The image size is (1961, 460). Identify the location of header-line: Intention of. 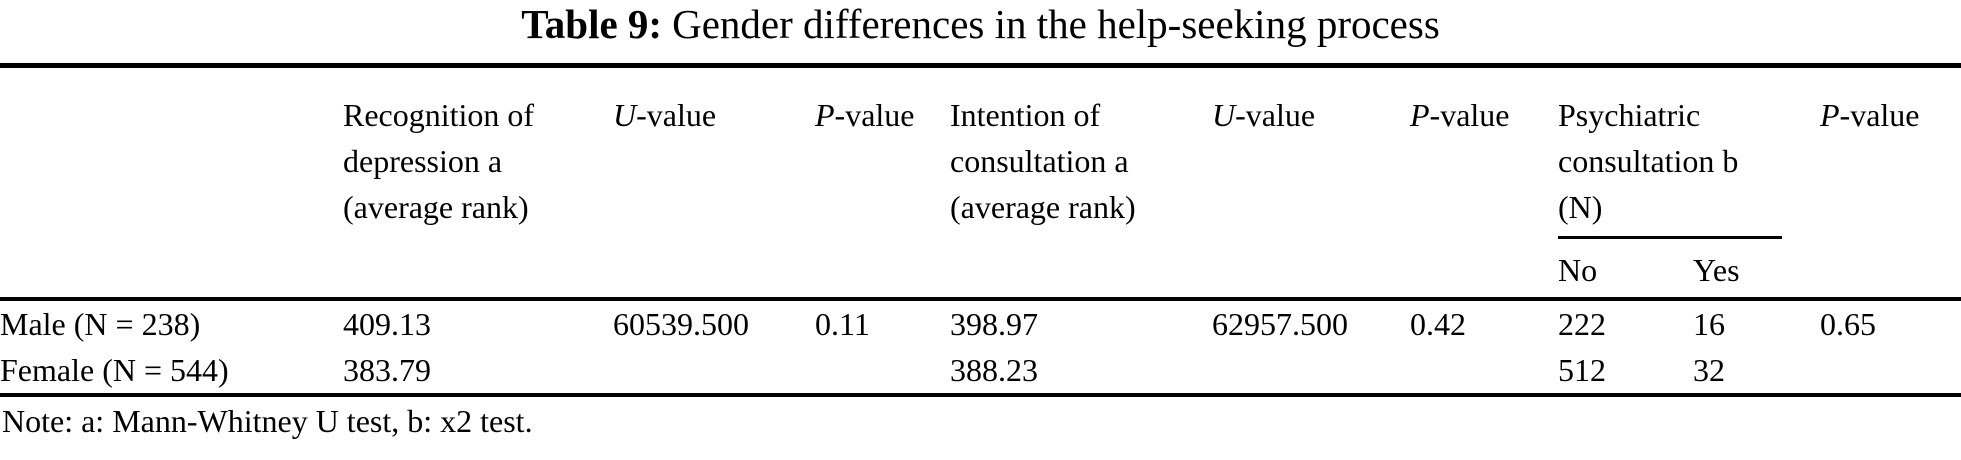
(1025, 115).